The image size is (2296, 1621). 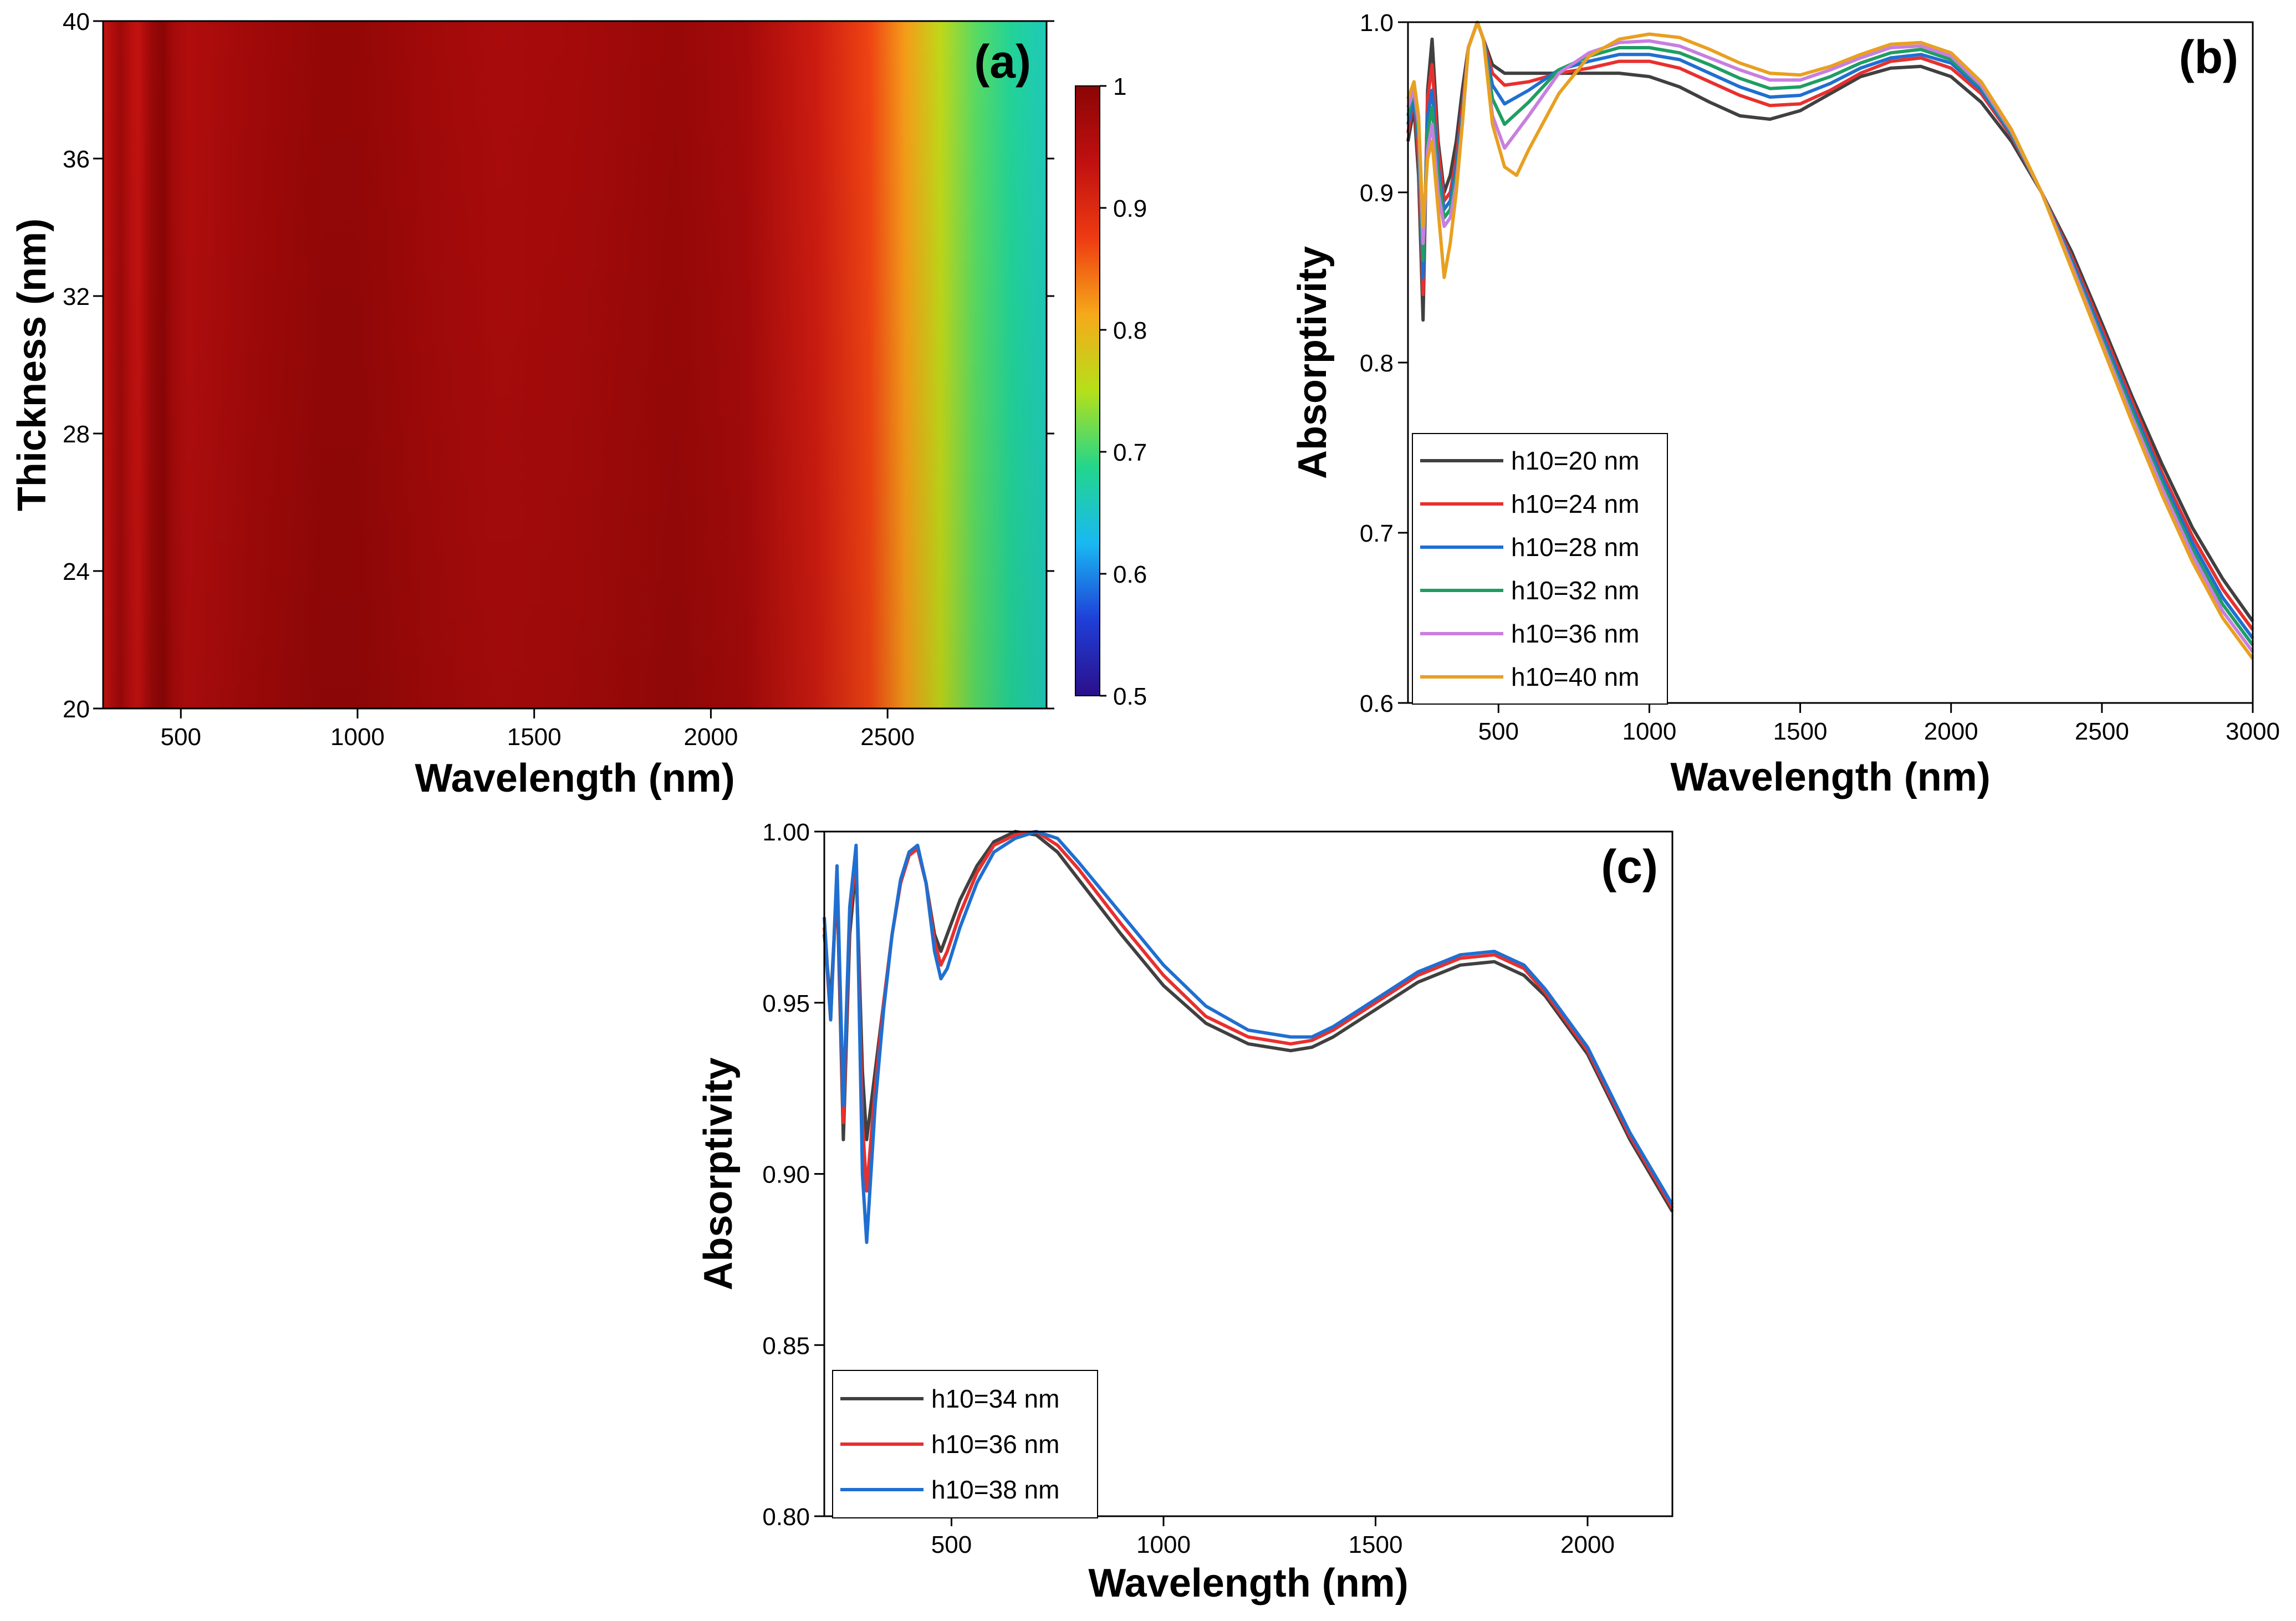 I want to click on y-tick-label: 1.0, so click(x=1377, y=23).